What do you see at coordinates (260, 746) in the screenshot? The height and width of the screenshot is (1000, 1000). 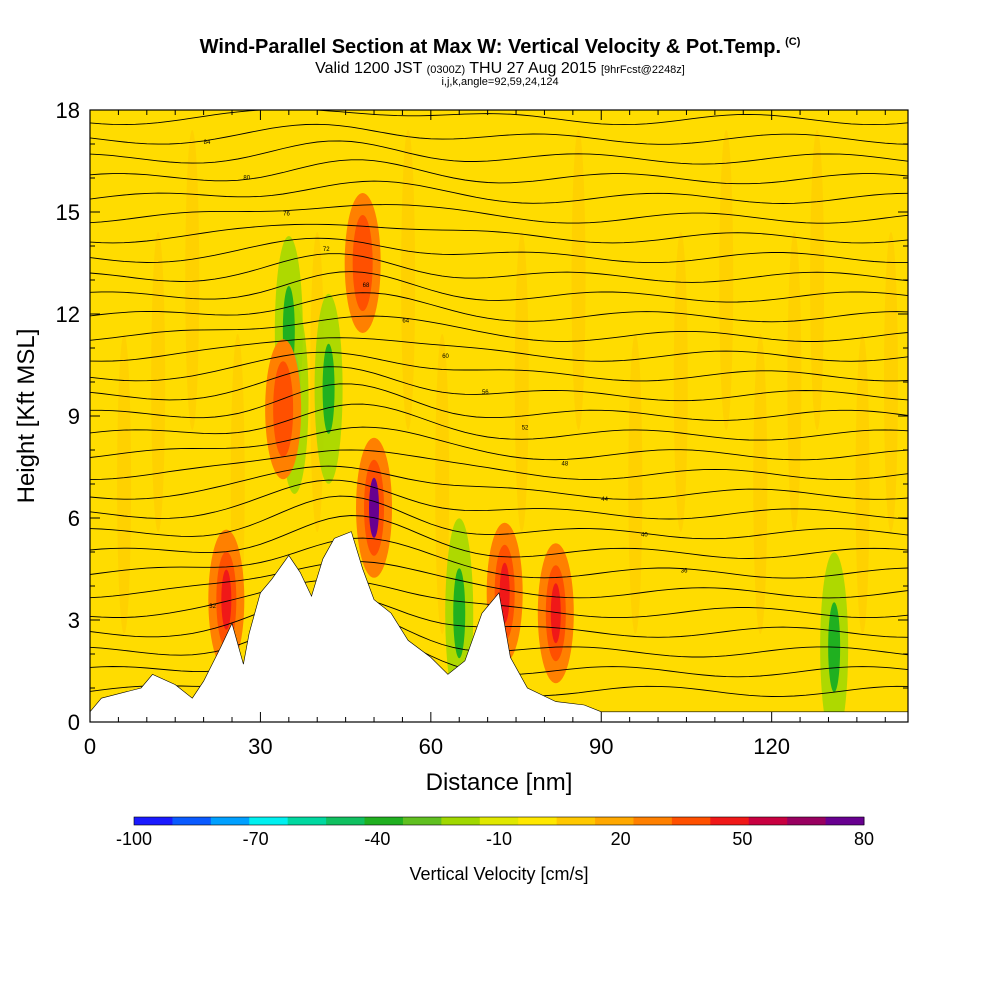 I see `x-tick-label: 30` at bounding box center [260, 746].